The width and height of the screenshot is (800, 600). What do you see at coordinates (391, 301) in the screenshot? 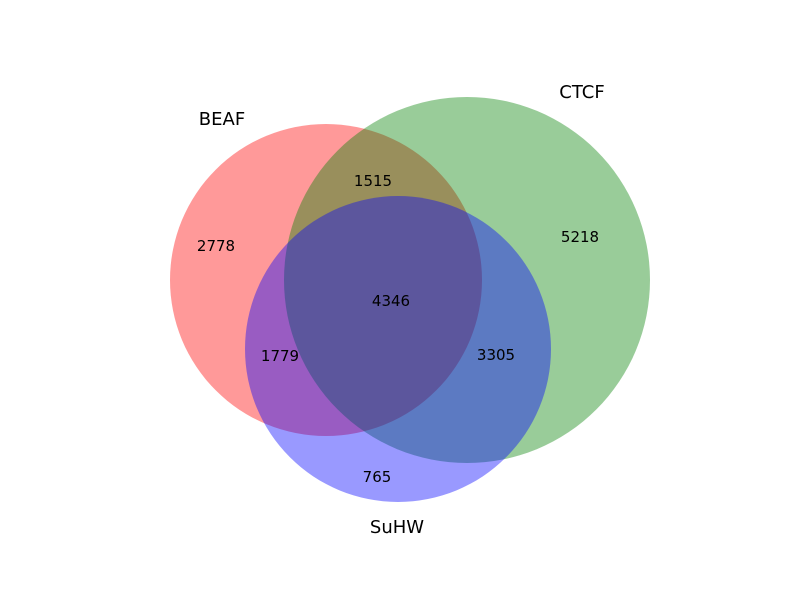
I see `region-all-three: 4346` at bounding box center [391, 301].